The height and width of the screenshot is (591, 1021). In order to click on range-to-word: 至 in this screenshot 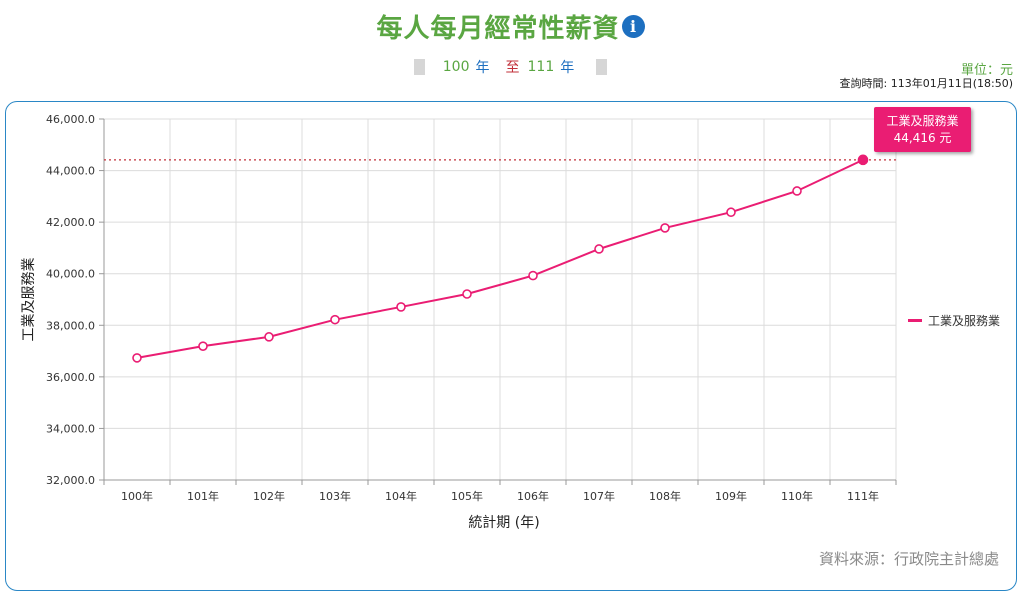, I will do `click(512, 68)`.